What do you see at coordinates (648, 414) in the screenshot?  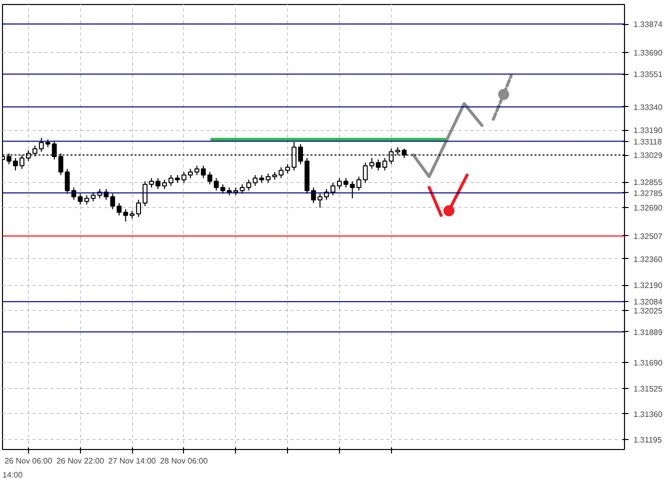 I see `y-tick-label: 1.31360` at bounding box center [648, 414].